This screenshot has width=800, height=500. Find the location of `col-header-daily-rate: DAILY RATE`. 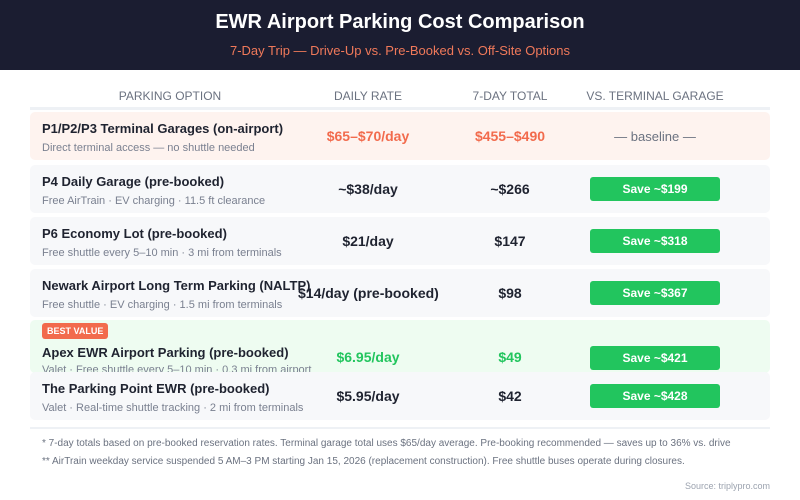

col-header-daily-rate: DAILY RATE is located at coordinates (368, 96).